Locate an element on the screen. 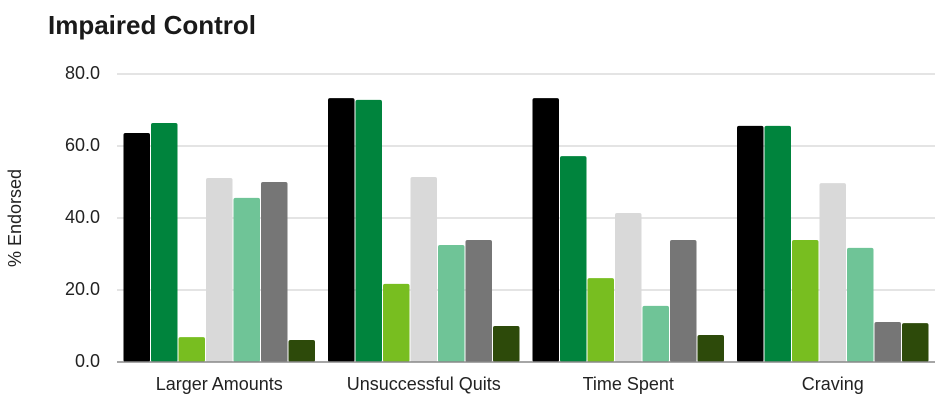  x-tick-label: Unsuccessful Quits is located at coordinates (424, 384).